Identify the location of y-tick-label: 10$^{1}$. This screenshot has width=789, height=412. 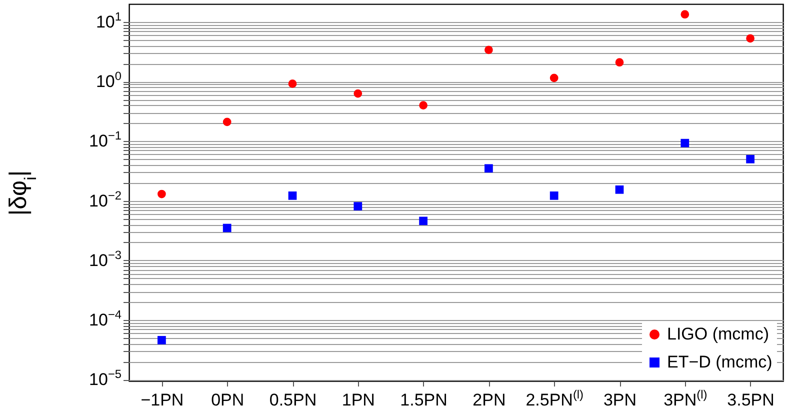
(109, 20).